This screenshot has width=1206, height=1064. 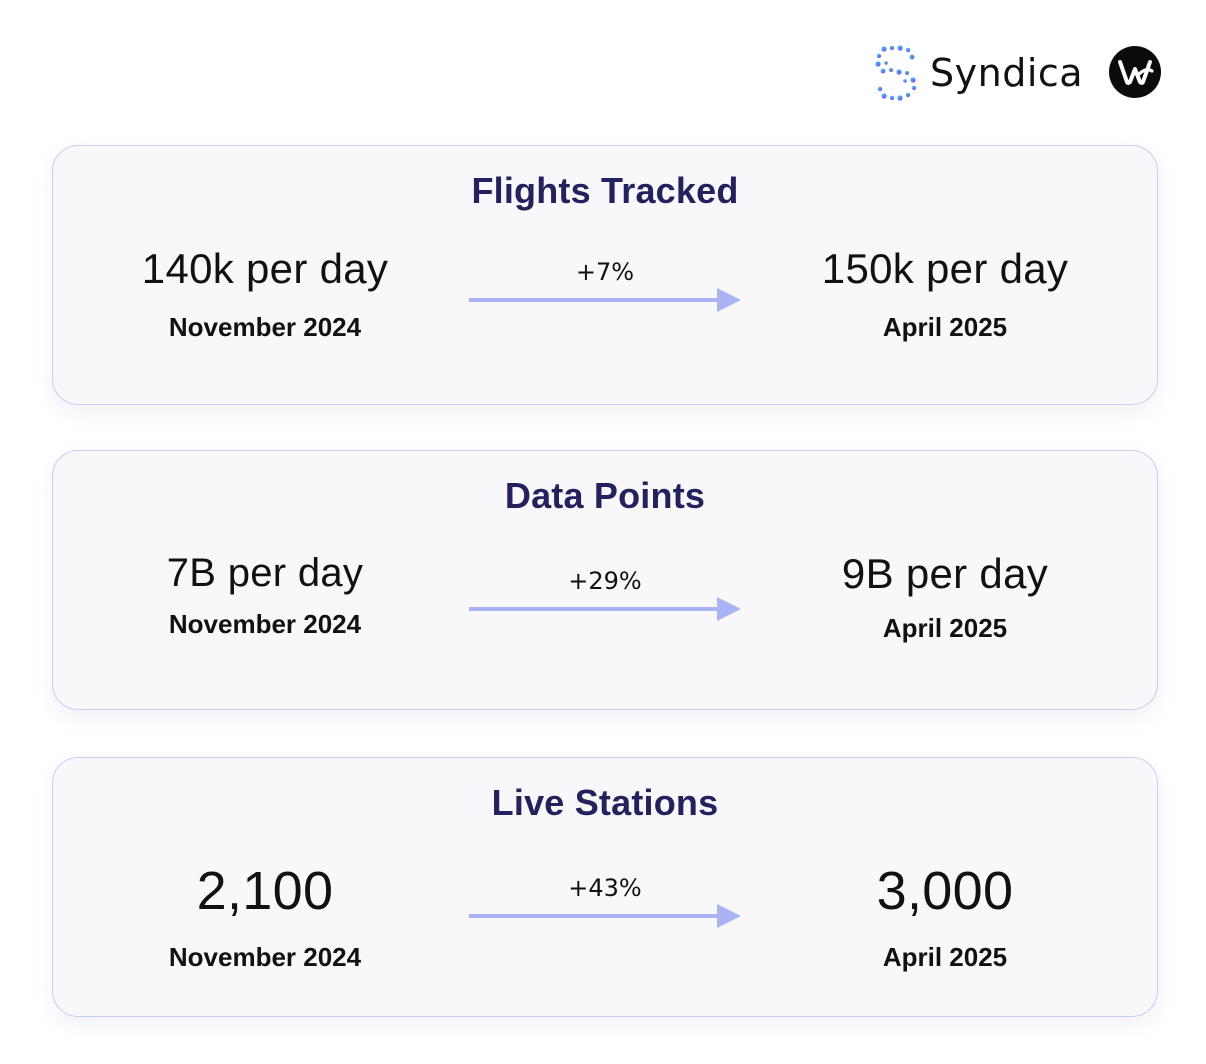 I want to click on metric-to-value: 150k per day, so click(x=945, y=268).